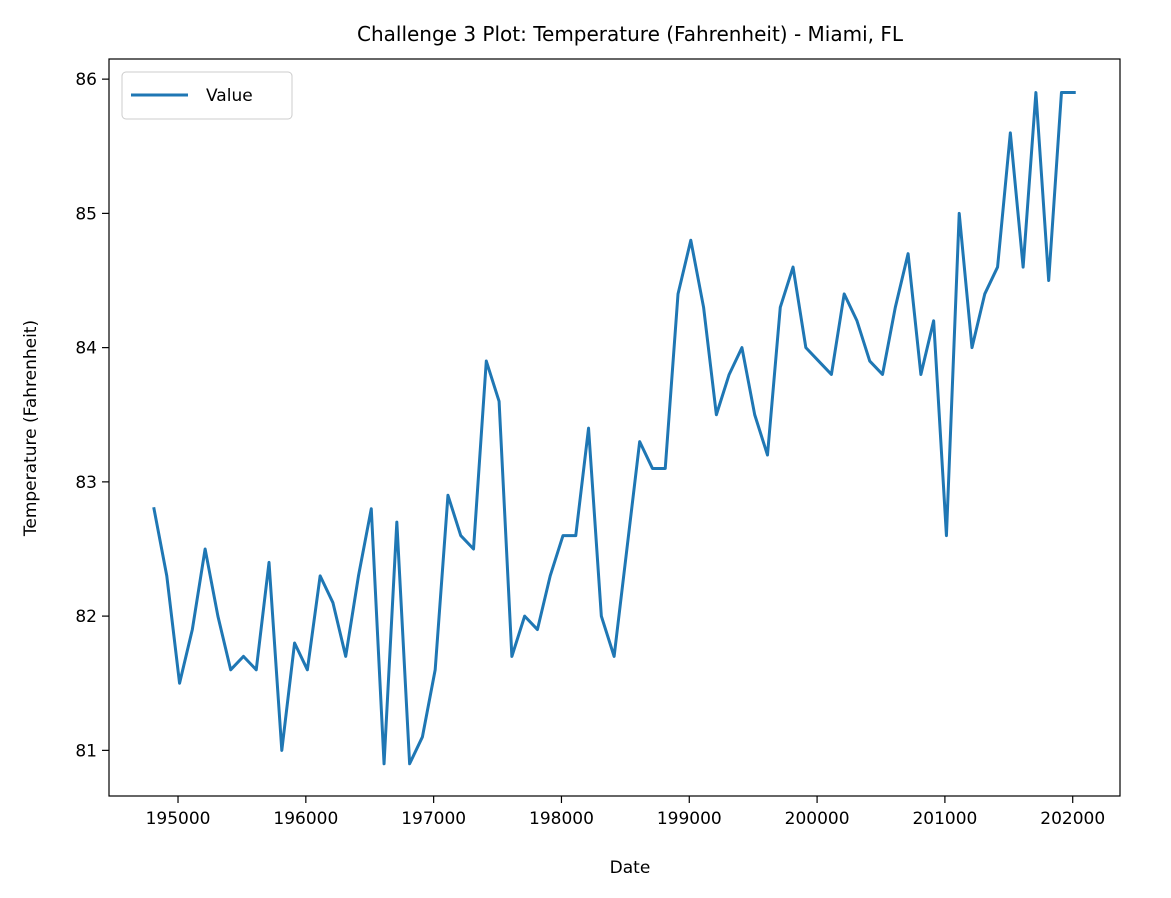 The width and height of the screenshot is (1171, 898). I want to click on legend-label-value: Value, so click(229, 96).